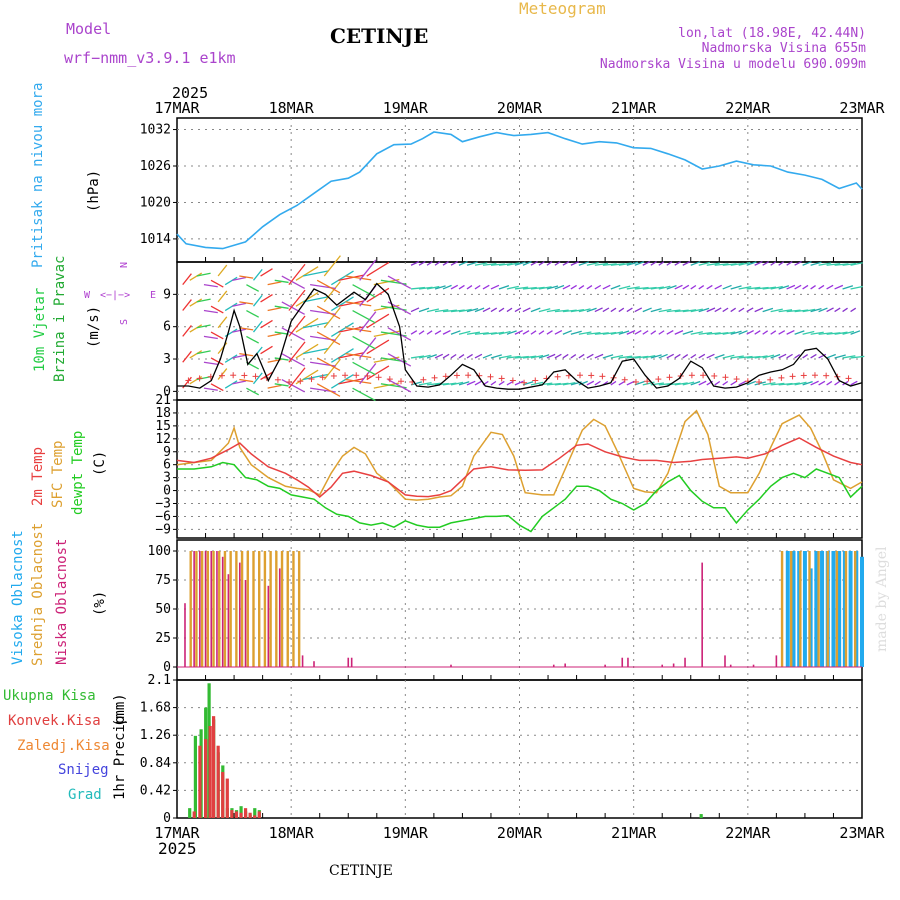 This screenshot has width=900, height=900. Describe the element at coordinates (177, 848) in the screenshot. I see `year-bottom: 2025` at that location.